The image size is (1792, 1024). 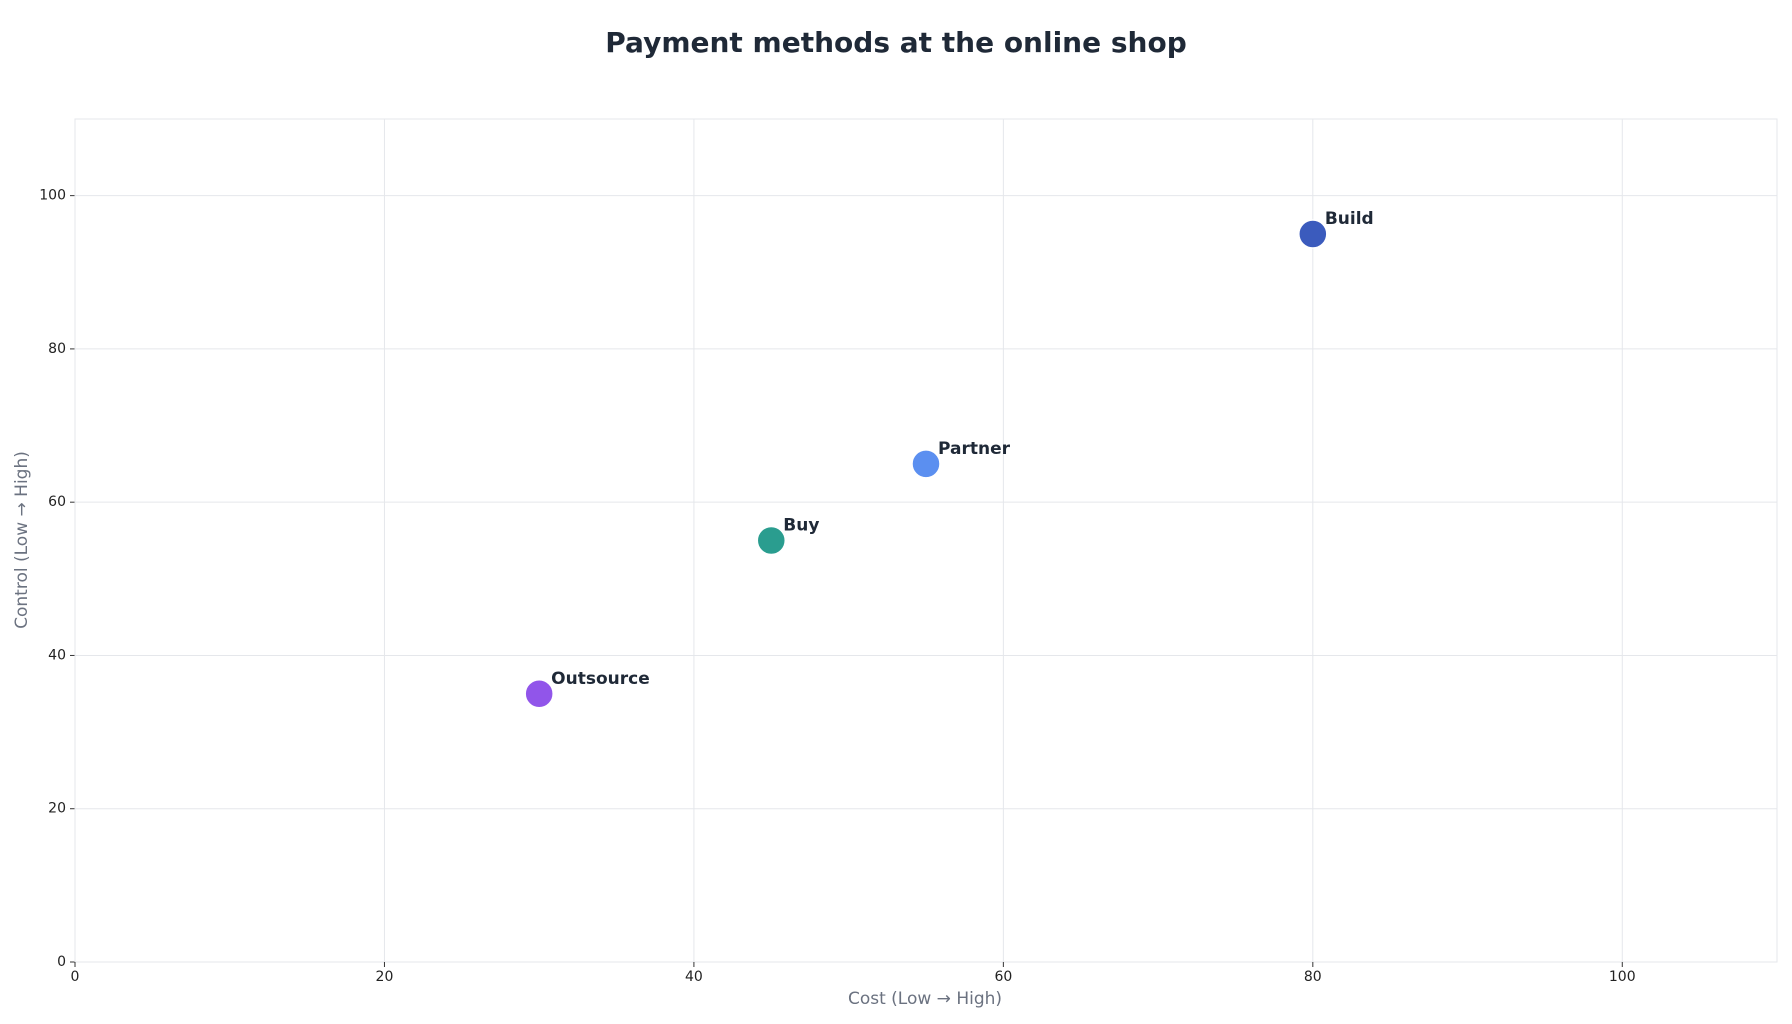 I want to click on x-tick-label: 20, so click(x=385, y=977).